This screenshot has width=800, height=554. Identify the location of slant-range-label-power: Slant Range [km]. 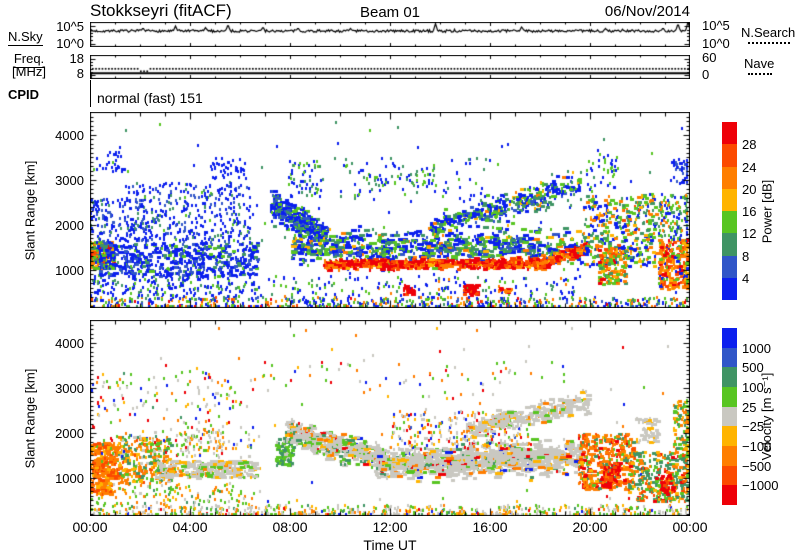
(30, 210).